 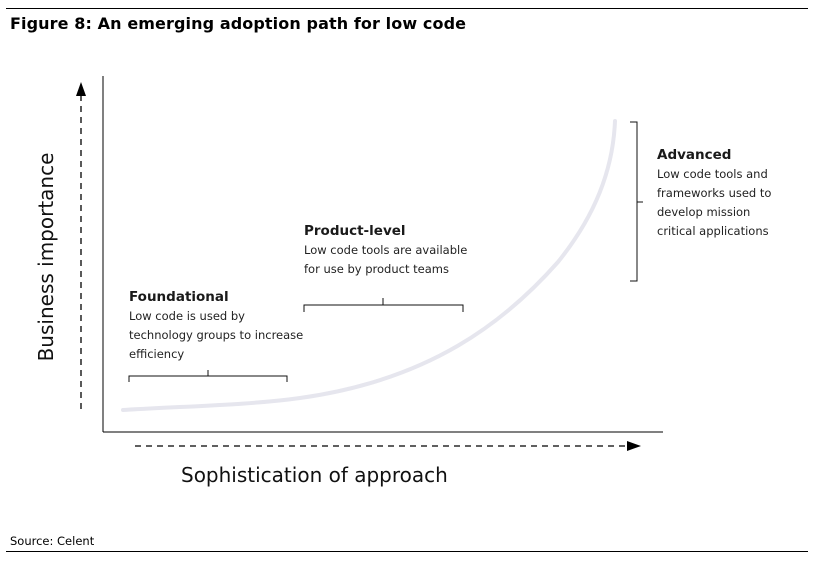 I want to click on y-arrow-head-icon, so click(x=81, y=89).